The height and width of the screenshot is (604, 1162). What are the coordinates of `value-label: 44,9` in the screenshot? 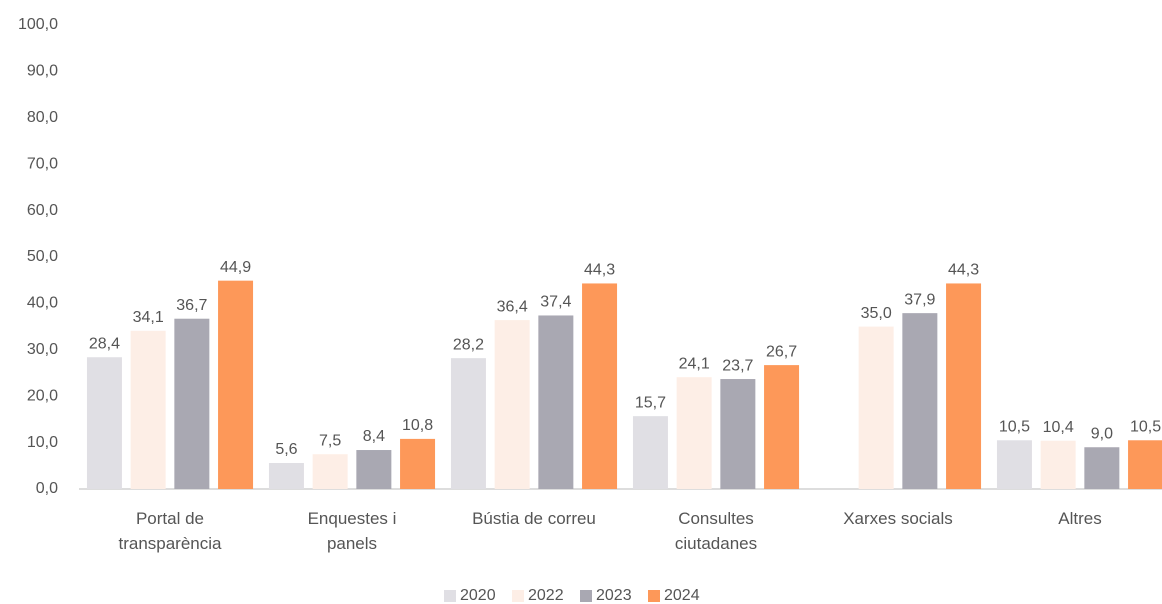 It's located at (235, 267).